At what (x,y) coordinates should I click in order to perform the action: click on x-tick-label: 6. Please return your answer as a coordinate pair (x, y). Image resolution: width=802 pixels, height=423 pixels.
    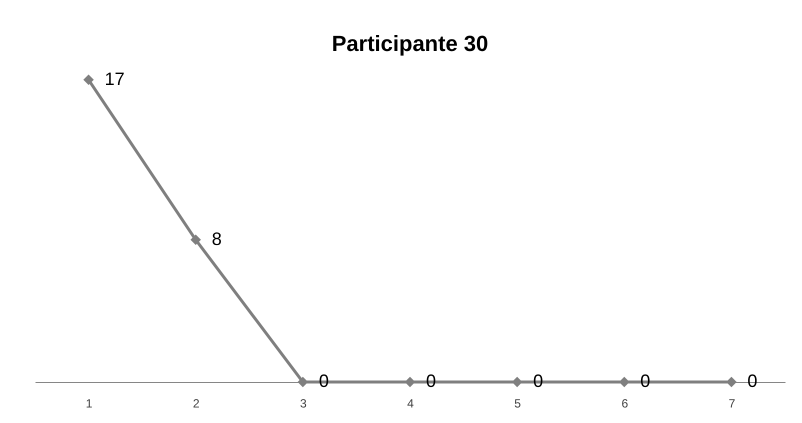
    Looking at the image, I should click on (624, 403).